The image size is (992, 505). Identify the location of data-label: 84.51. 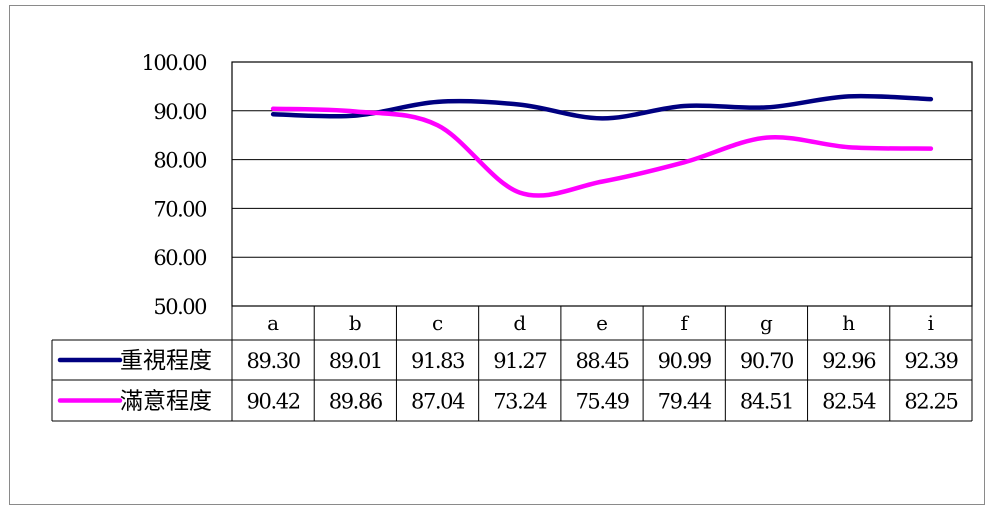
(766, 402).